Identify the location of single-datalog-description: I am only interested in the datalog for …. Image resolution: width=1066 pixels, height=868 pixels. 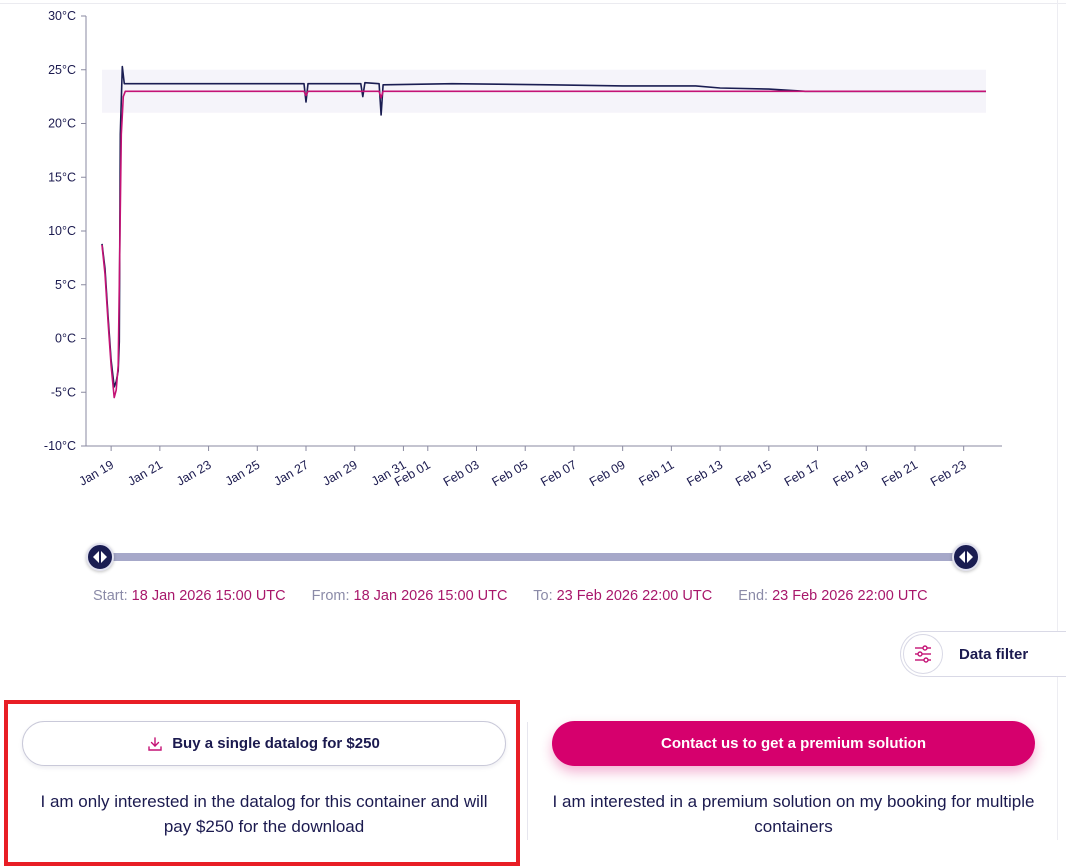
(264, 814).